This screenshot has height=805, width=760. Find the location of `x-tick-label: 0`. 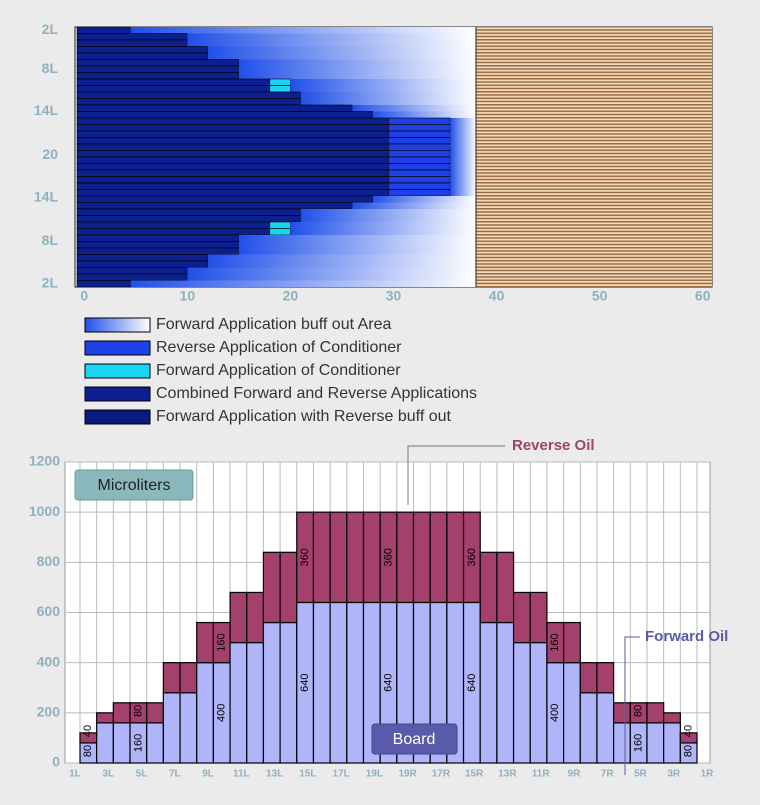

x-tick-label: 0 is located at coordinates (84, 296).